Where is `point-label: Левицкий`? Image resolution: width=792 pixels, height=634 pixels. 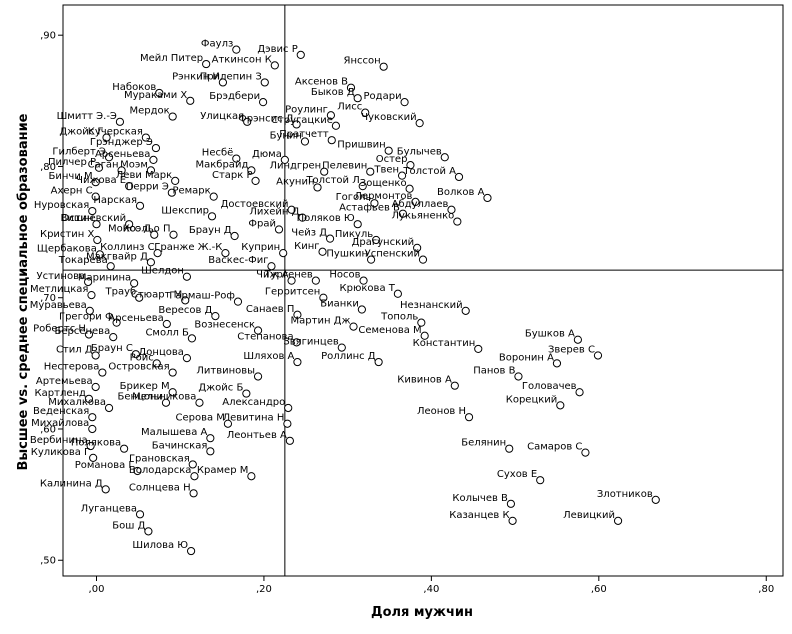 point-label: Левицкий is located at coordinates (589, 515).